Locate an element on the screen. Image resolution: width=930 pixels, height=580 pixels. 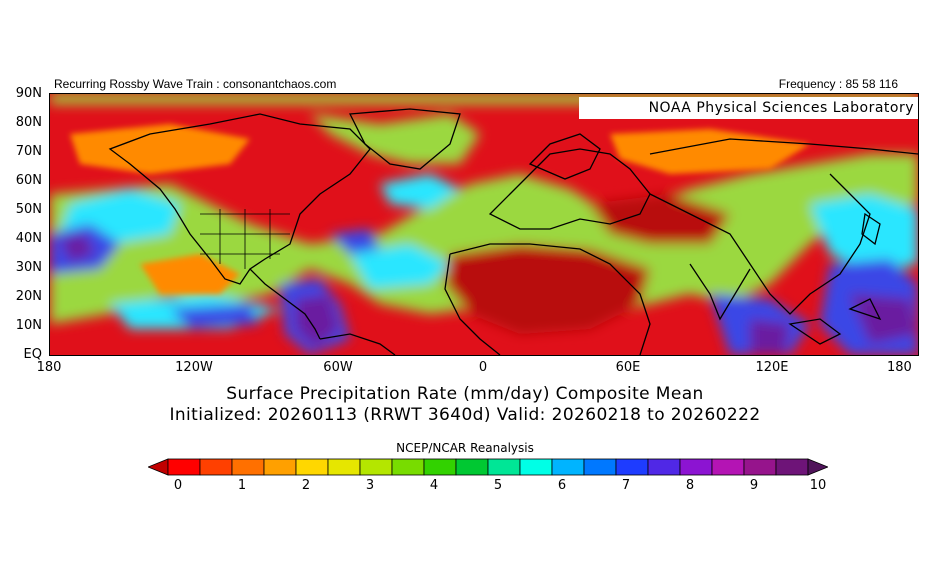
colorbar-label: 9 is located at coordinates (754, 485).